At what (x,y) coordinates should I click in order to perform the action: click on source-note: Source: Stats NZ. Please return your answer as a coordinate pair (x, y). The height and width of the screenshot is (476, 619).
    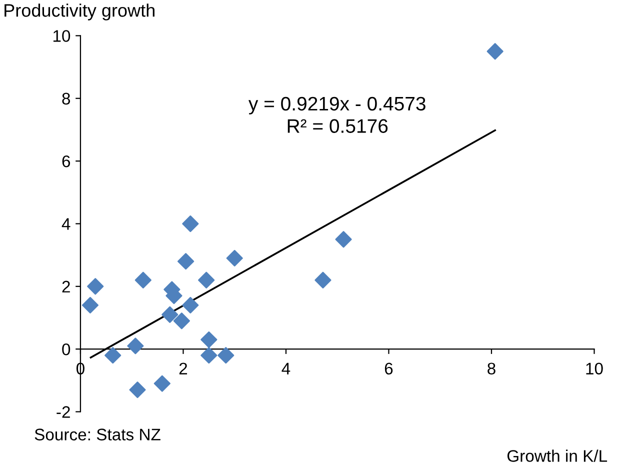
    Looking at the image, I should click on (97, 434).